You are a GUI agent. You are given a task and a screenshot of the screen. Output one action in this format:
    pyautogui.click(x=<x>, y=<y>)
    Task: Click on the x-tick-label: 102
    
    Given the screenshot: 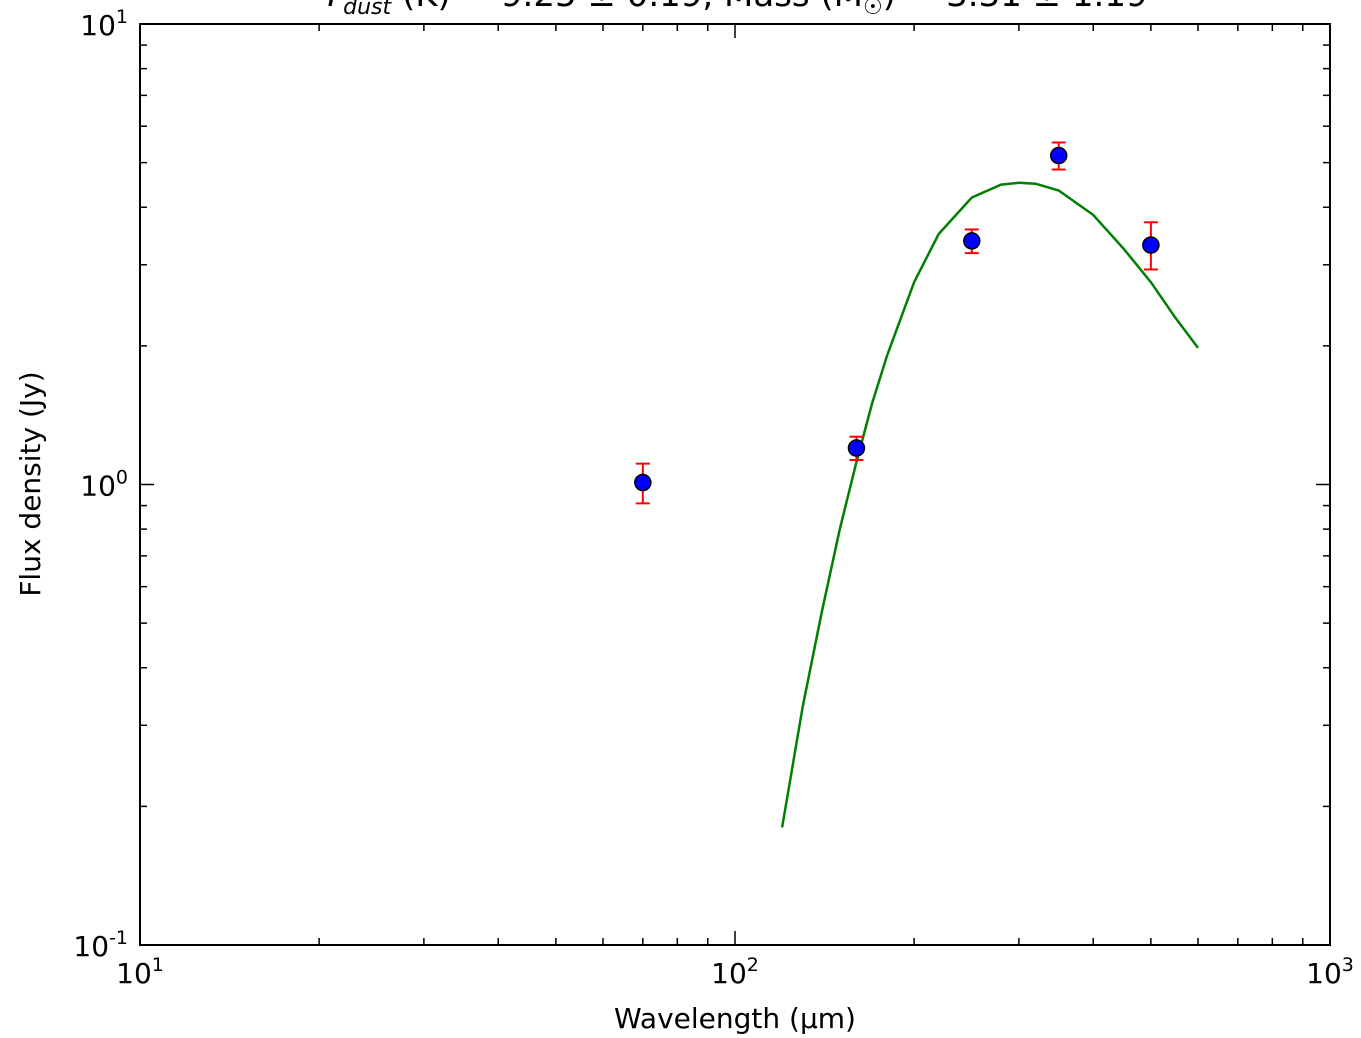 What is the action you would take?
    pyautogui.click(x=735, y=972)
    